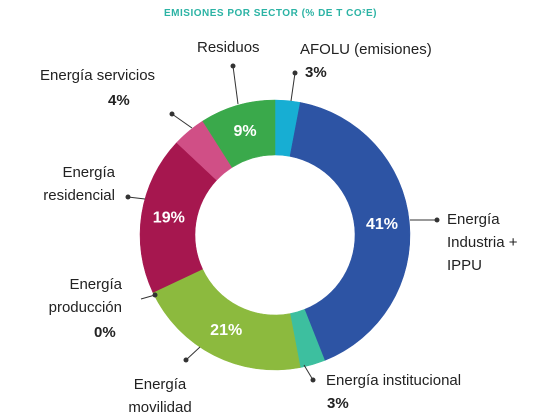 The height and width of the screenshot is (415, 541). Describe the element at coordinates (482, 242) in the screenshot. I see `slice-name: Energía Industria + IPPU` at that location.